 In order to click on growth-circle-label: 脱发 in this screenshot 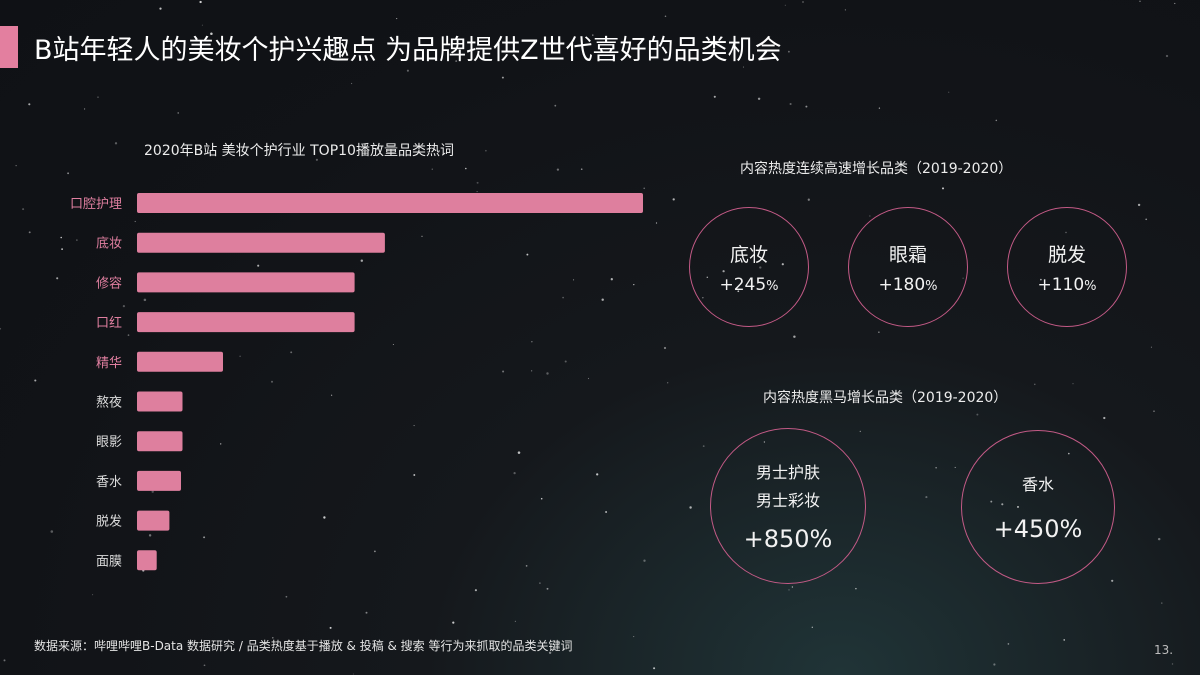, I will do `click(1066, 254)`.